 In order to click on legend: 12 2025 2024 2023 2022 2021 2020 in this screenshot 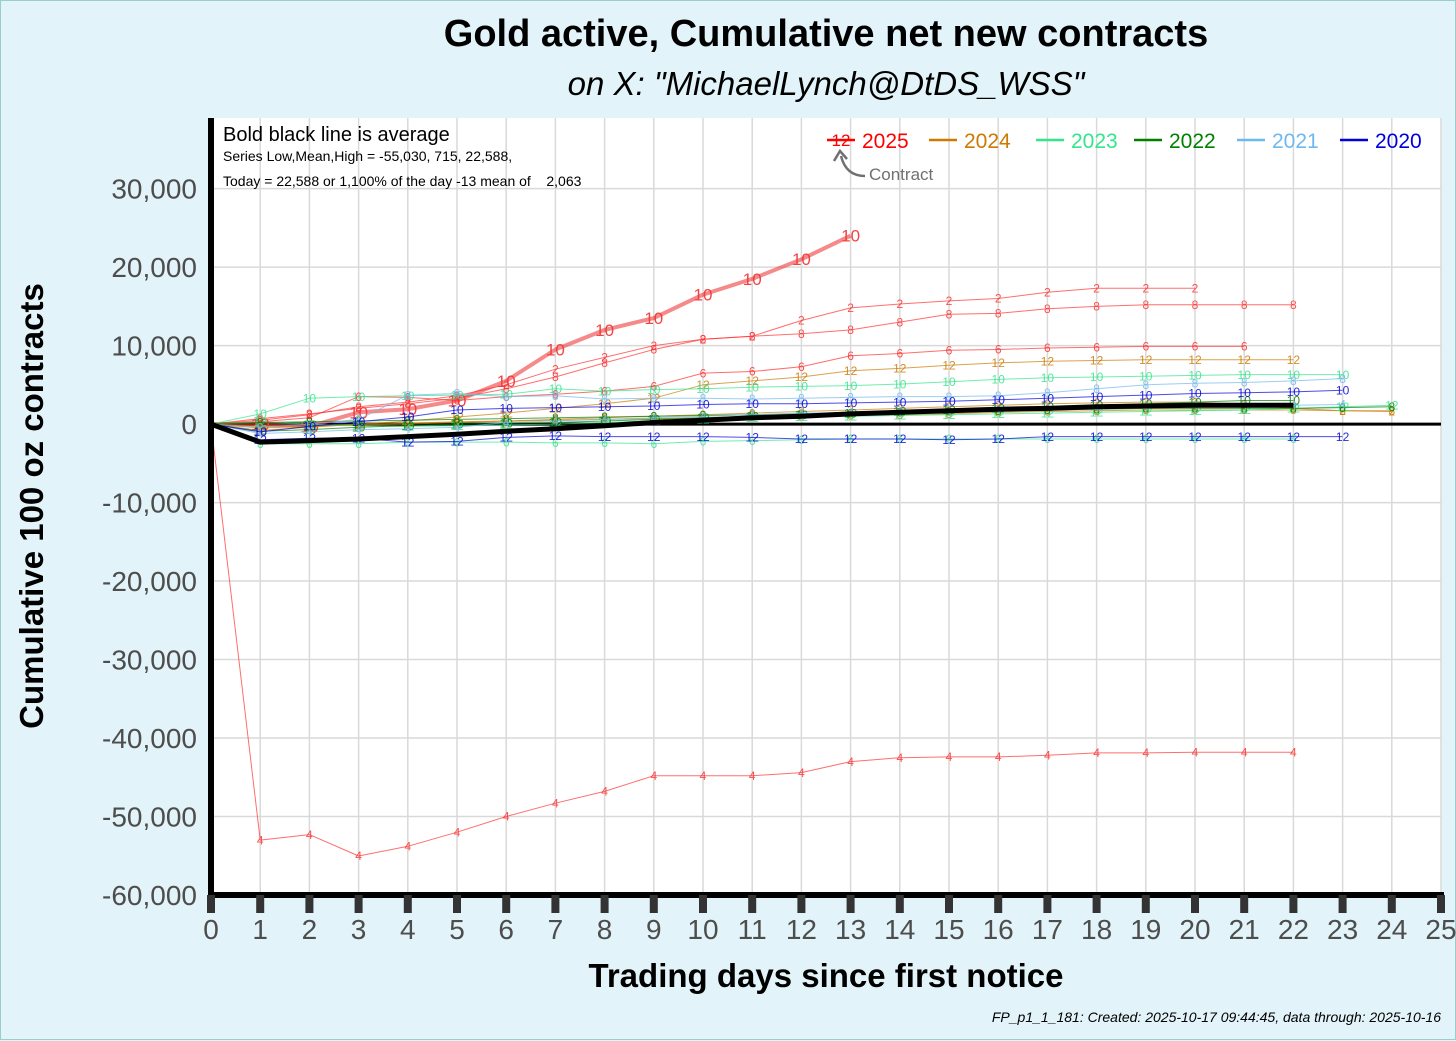, I will do `click(1124, 141)`.